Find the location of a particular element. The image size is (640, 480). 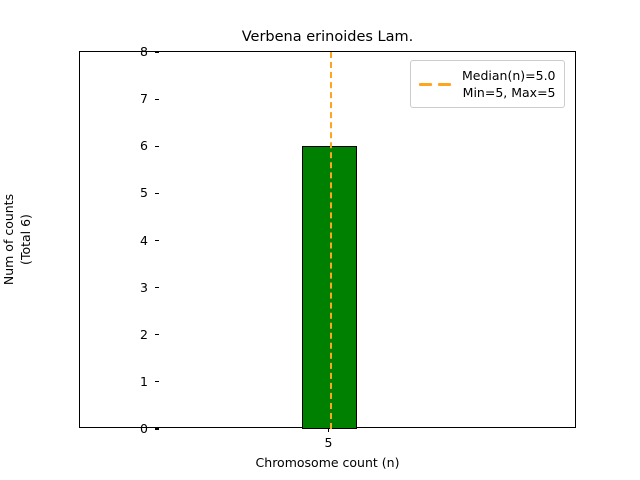

legend-entry-text: Median(n)=5.0 Min=5, Max=5 is located at coordinates (509, 84).